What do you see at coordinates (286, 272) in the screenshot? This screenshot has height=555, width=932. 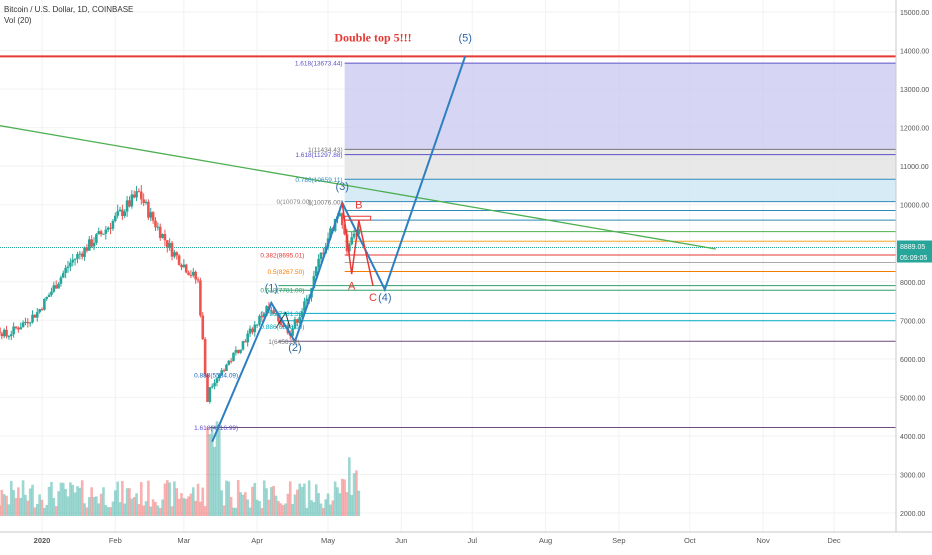 I see `fib-level-label: 0.5(8267.50)` at bounding box center [286, 272].